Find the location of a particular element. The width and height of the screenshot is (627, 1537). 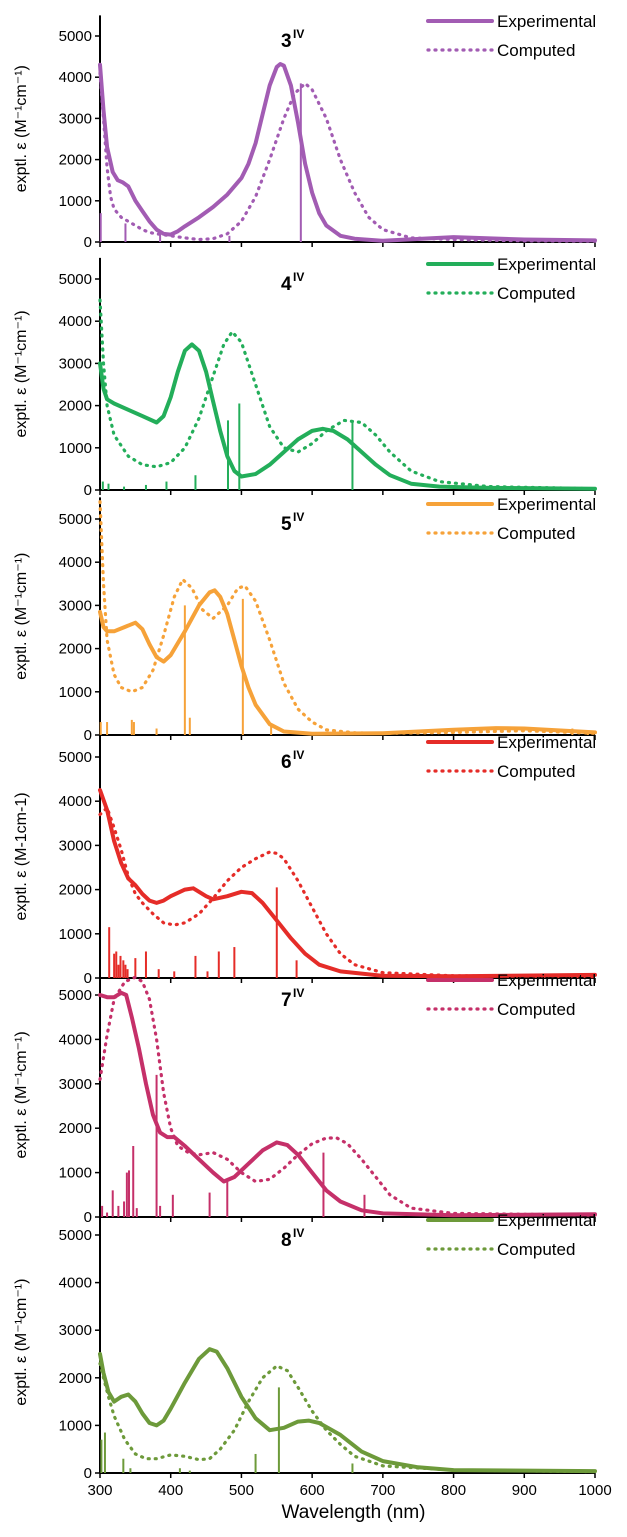

panel-5-y-tick-label: 4000 is located at coordinates (75, 562).